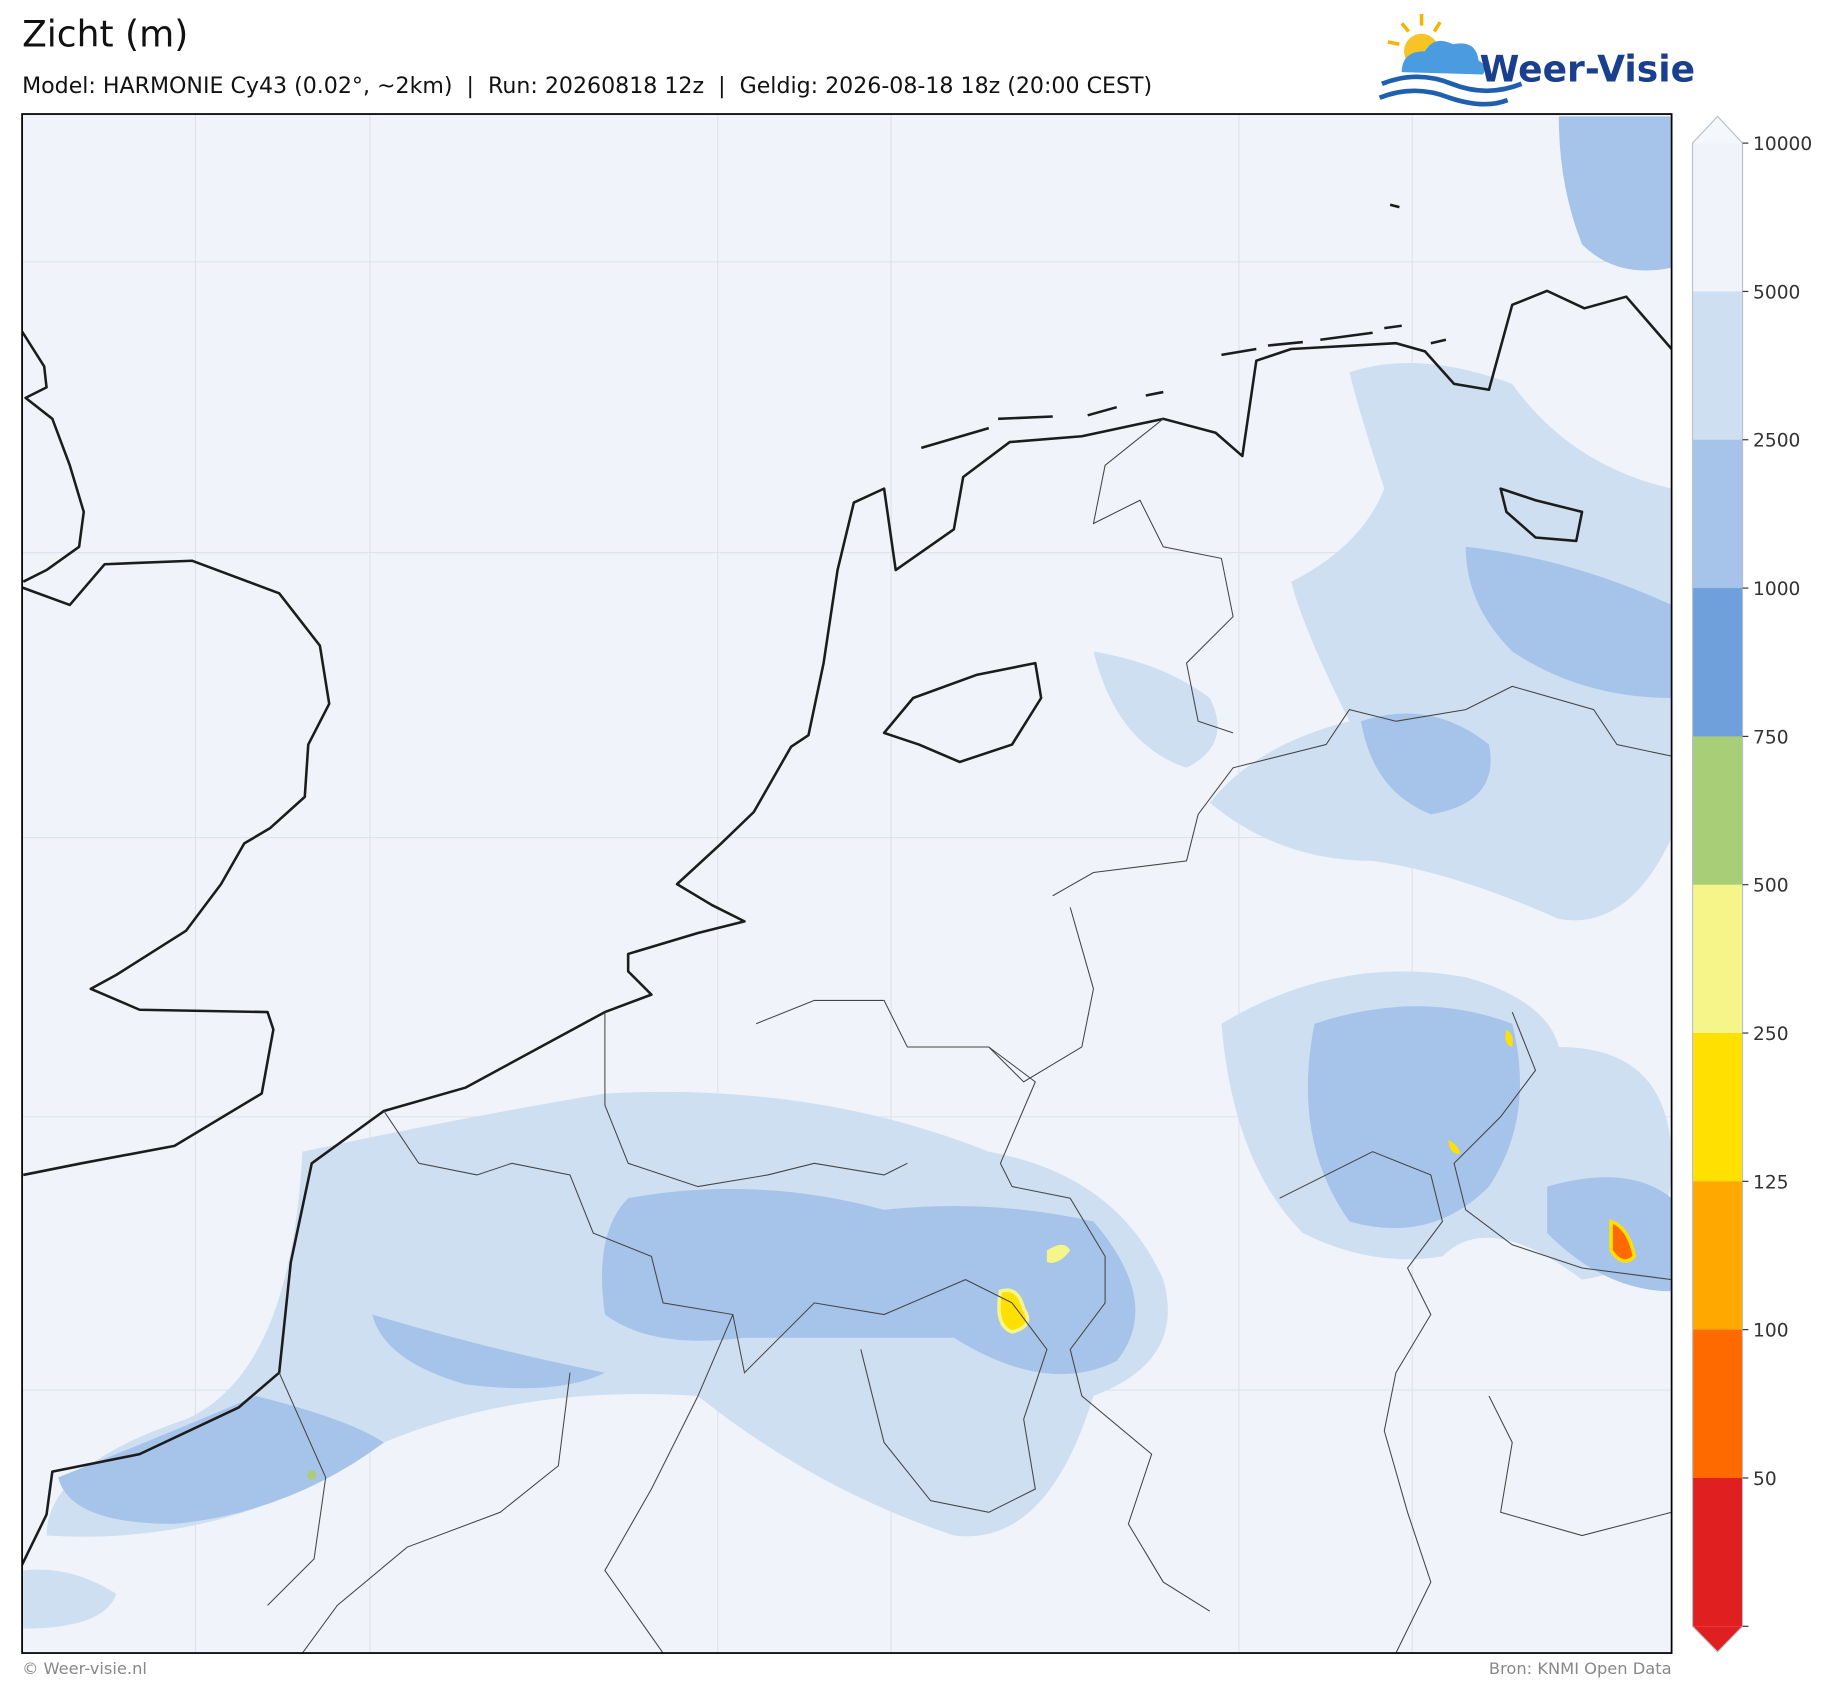 The height and width of the screenshot is (1681, 1824). Describe the element at coordinates (1782, 144) in the screenshot. I see `colorbar-tick-label: 10000` at that location.